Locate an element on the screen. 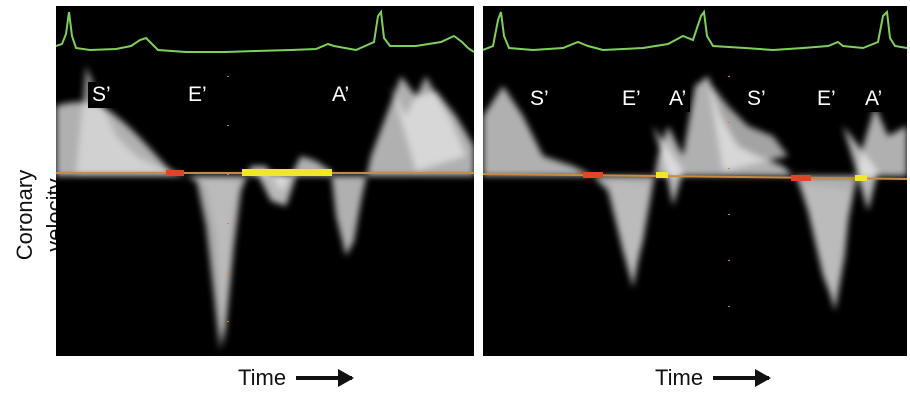  phase-label-a-2: A’ is located at coordinates (874, 99).